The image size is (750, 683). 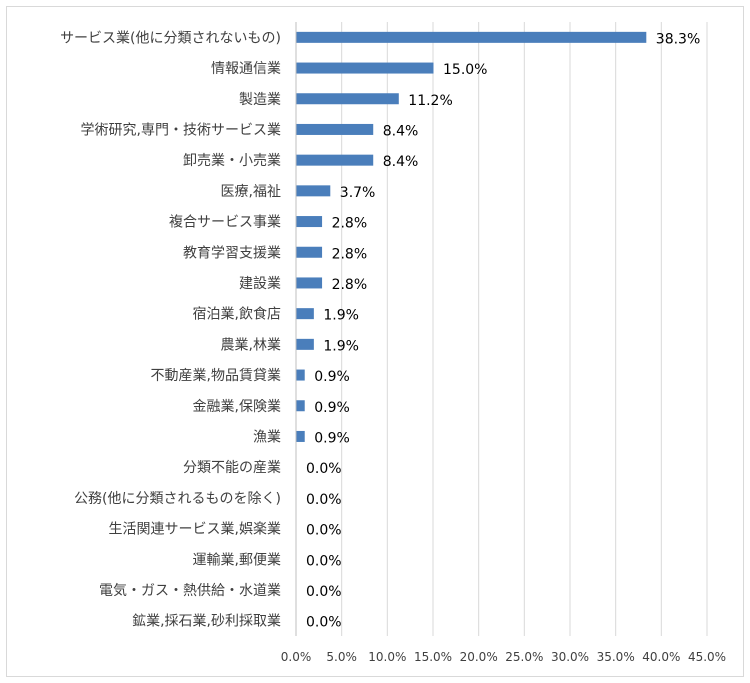 I want to click on category-label: 複合サービス事業, so click(x=225, y=222).